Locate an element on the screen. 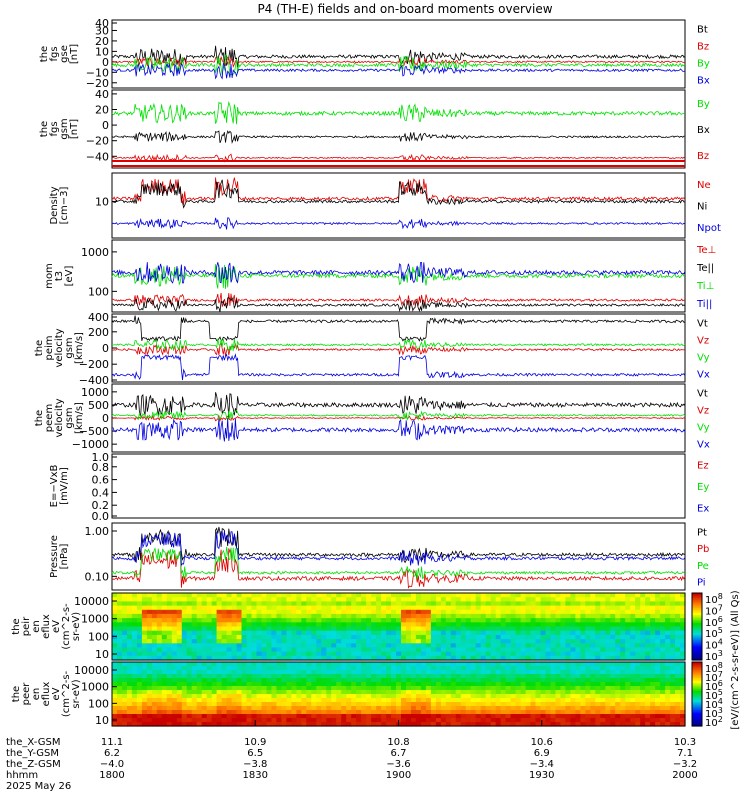  y-tick-label: 0.4 is located at coordinates (101, 492).